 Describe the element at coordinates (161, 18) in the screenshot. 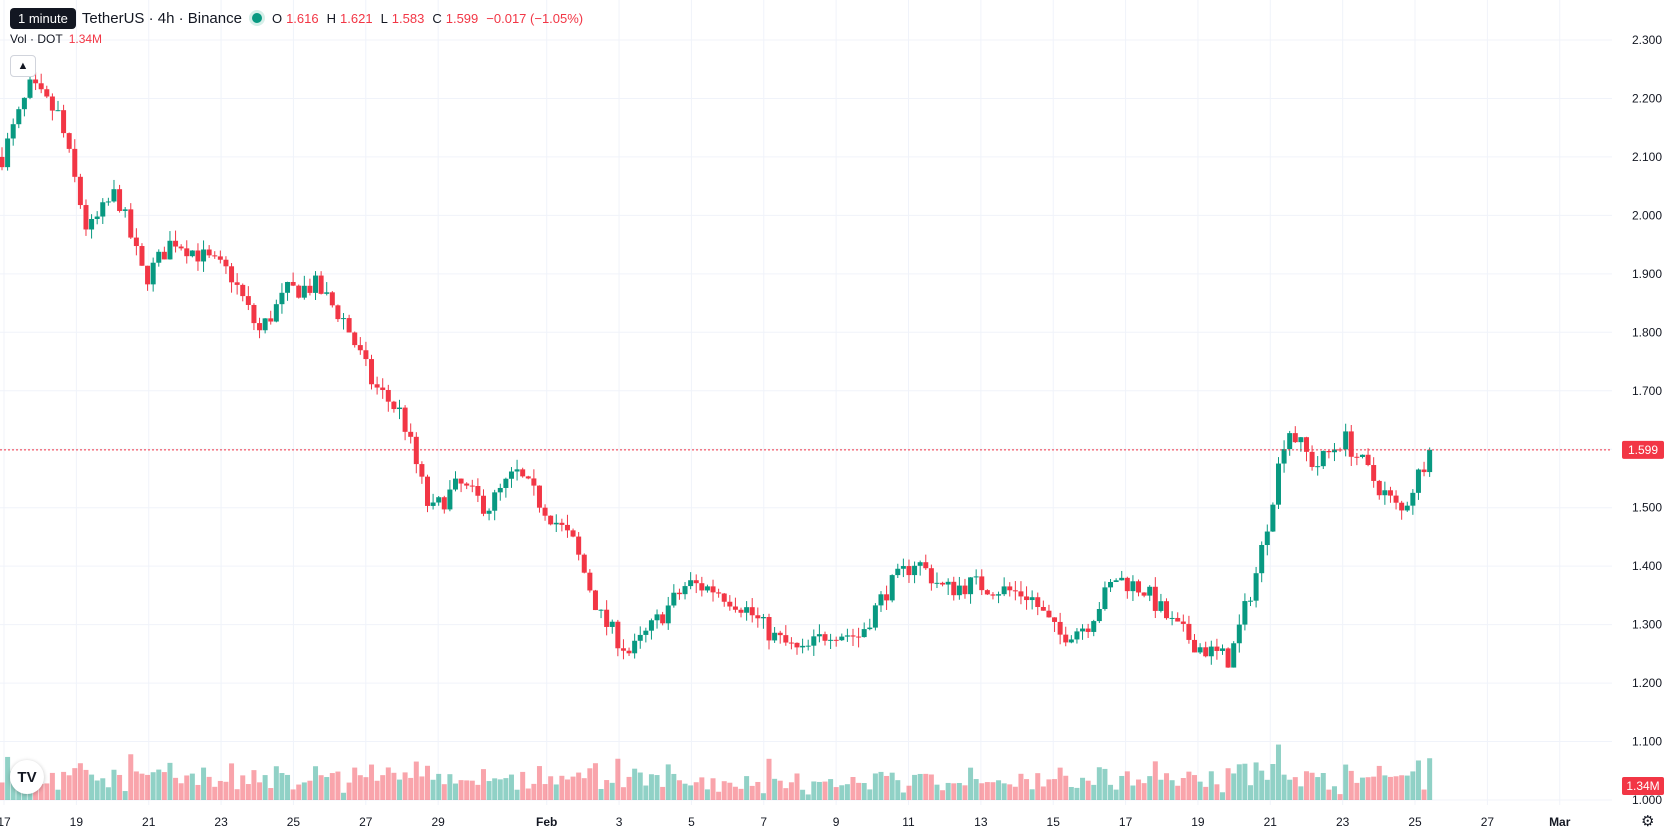

I see `symbol-title: TetherUS · 4h · Binance` at that location.